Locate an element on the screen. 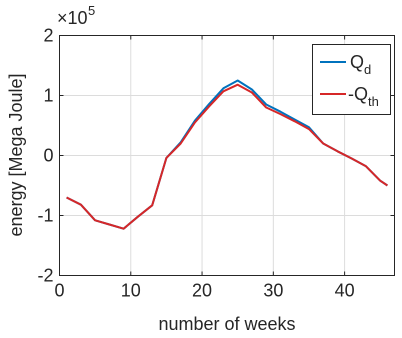 The image size is (402, 338). y-multiplier-exponent: 5 is located at coordinates (91, 10).